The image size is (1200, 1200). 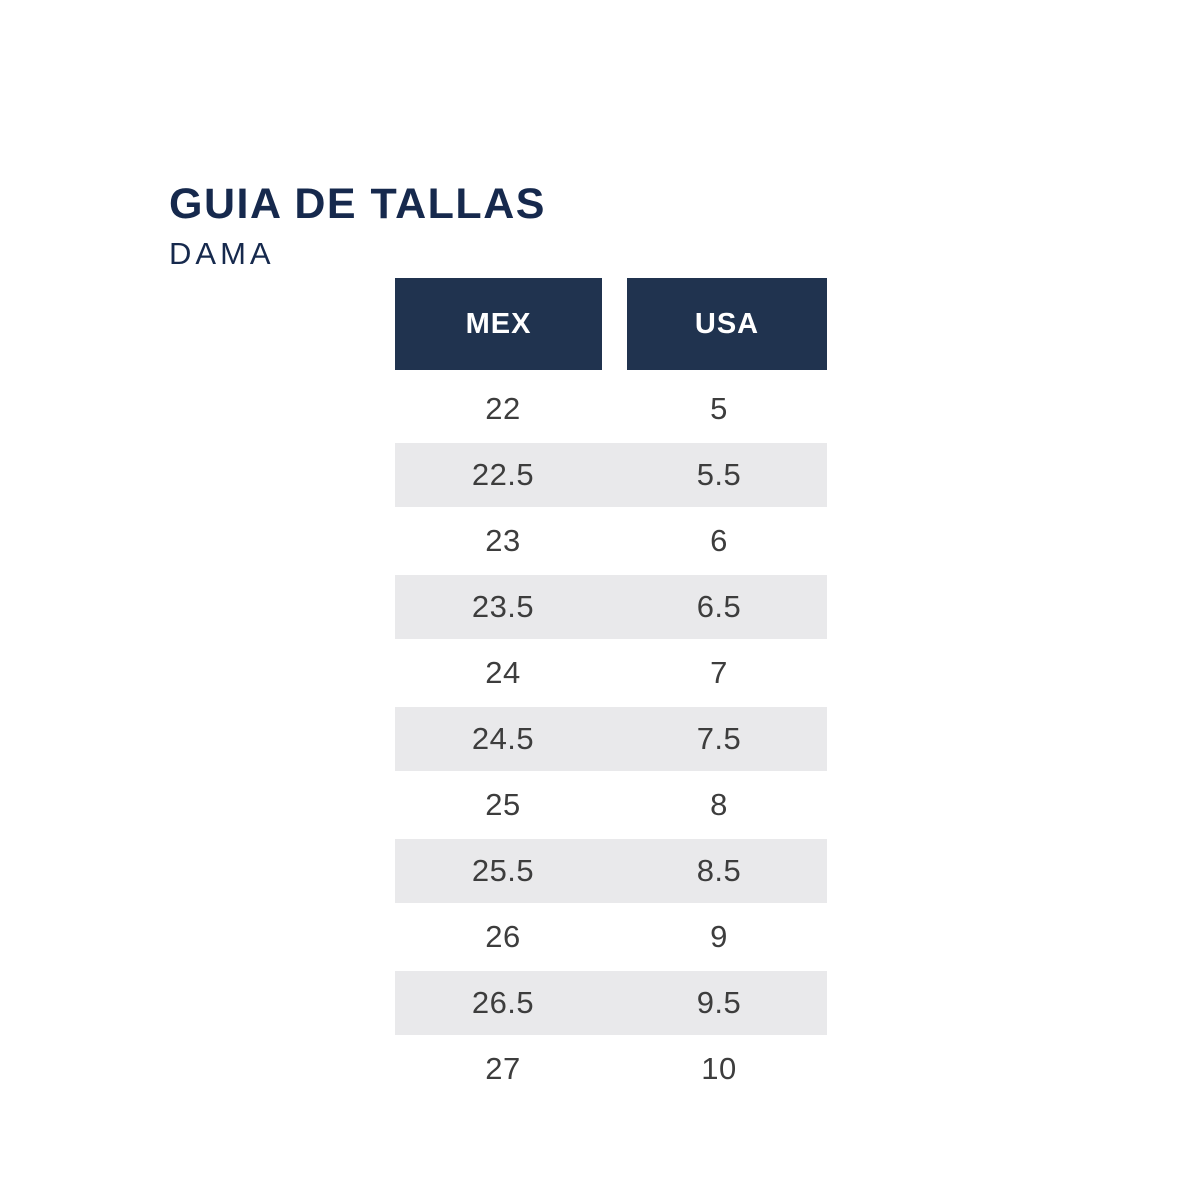 What do you see at coordinates (611, 324) in the screenshot?
I see `size-table-header-row: MEX USA` at bounding box center [611, 324].